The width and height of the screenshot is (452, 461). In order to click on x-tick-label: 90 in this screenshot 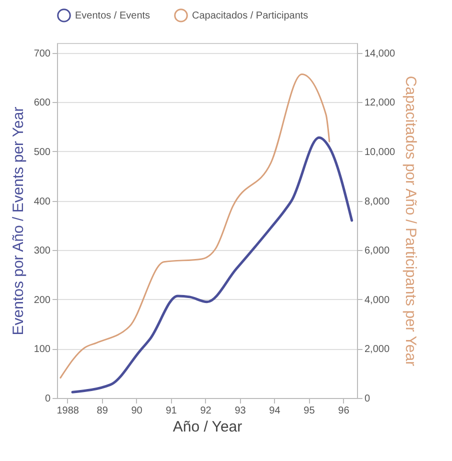, I will do `click(137, 411)`.